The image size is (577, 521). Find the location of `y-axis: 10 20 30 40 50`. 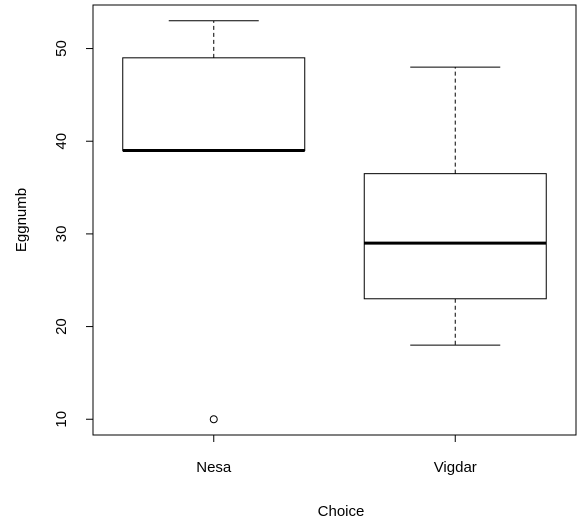

y-axis: 10 20 30 40 50 is located at coordinates (73, 234).